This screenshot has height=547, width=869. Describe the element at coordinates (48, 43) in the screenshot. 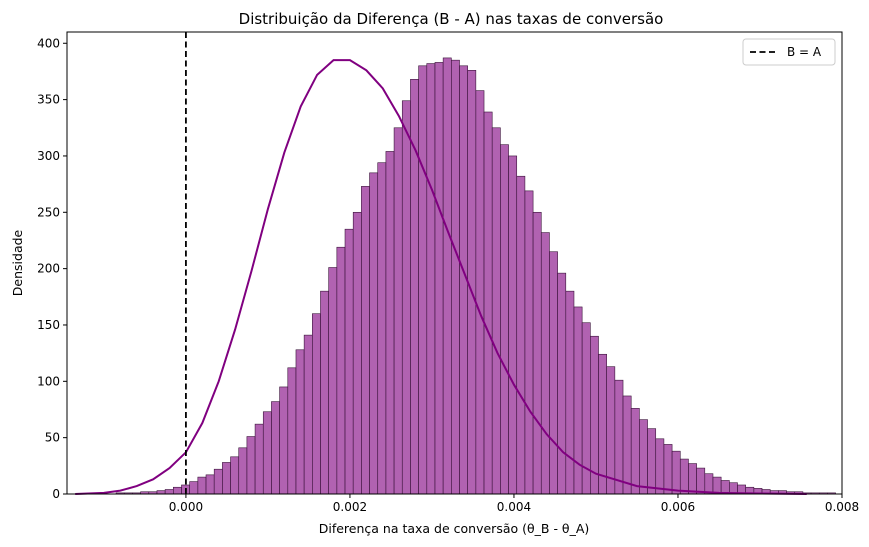

I see `y-tick-label: 400` at that location.